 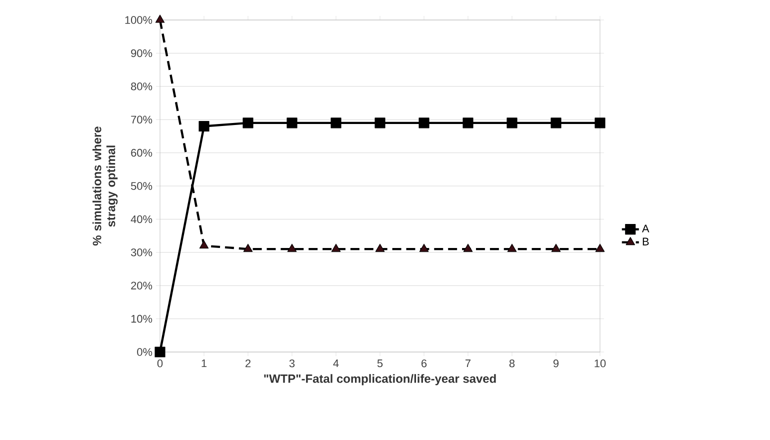 What do you see at coordinates (141, 252) in the screenshot?
I see `y-tick-label: 30%` at bounding box center [141, 252].